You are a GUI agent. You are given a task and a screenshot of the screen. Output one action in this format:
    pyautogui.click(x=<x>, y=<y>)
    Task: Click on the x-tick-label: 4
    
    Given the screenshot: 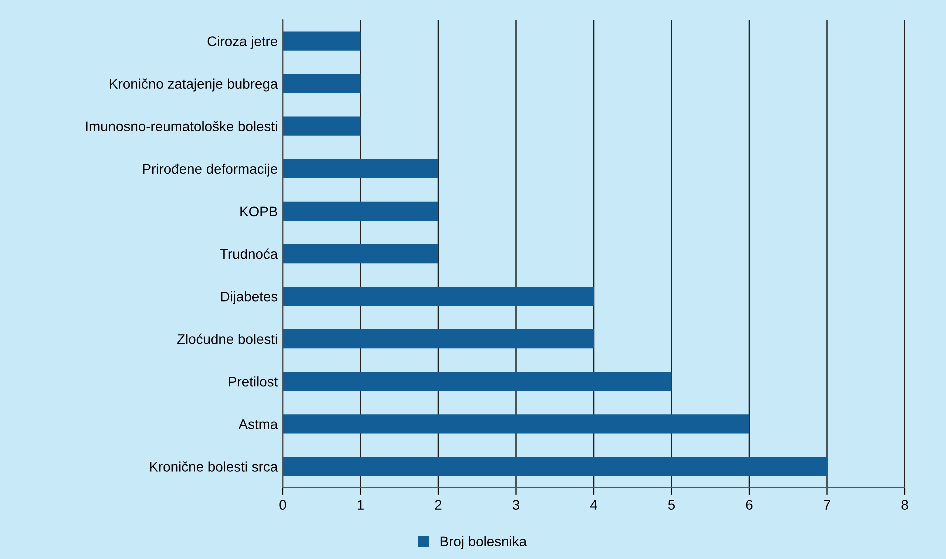 What is the action you would take?
    pyautogui.click(x=594, y=505)
    